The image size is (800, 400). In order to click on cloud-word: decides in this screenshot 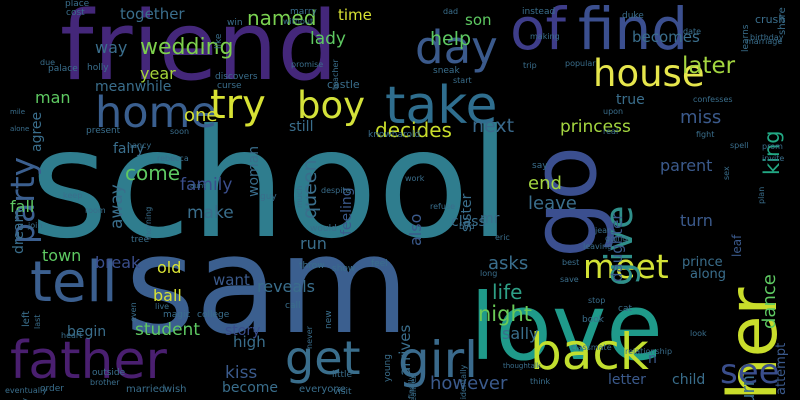, I will do `click(413, 130)`.